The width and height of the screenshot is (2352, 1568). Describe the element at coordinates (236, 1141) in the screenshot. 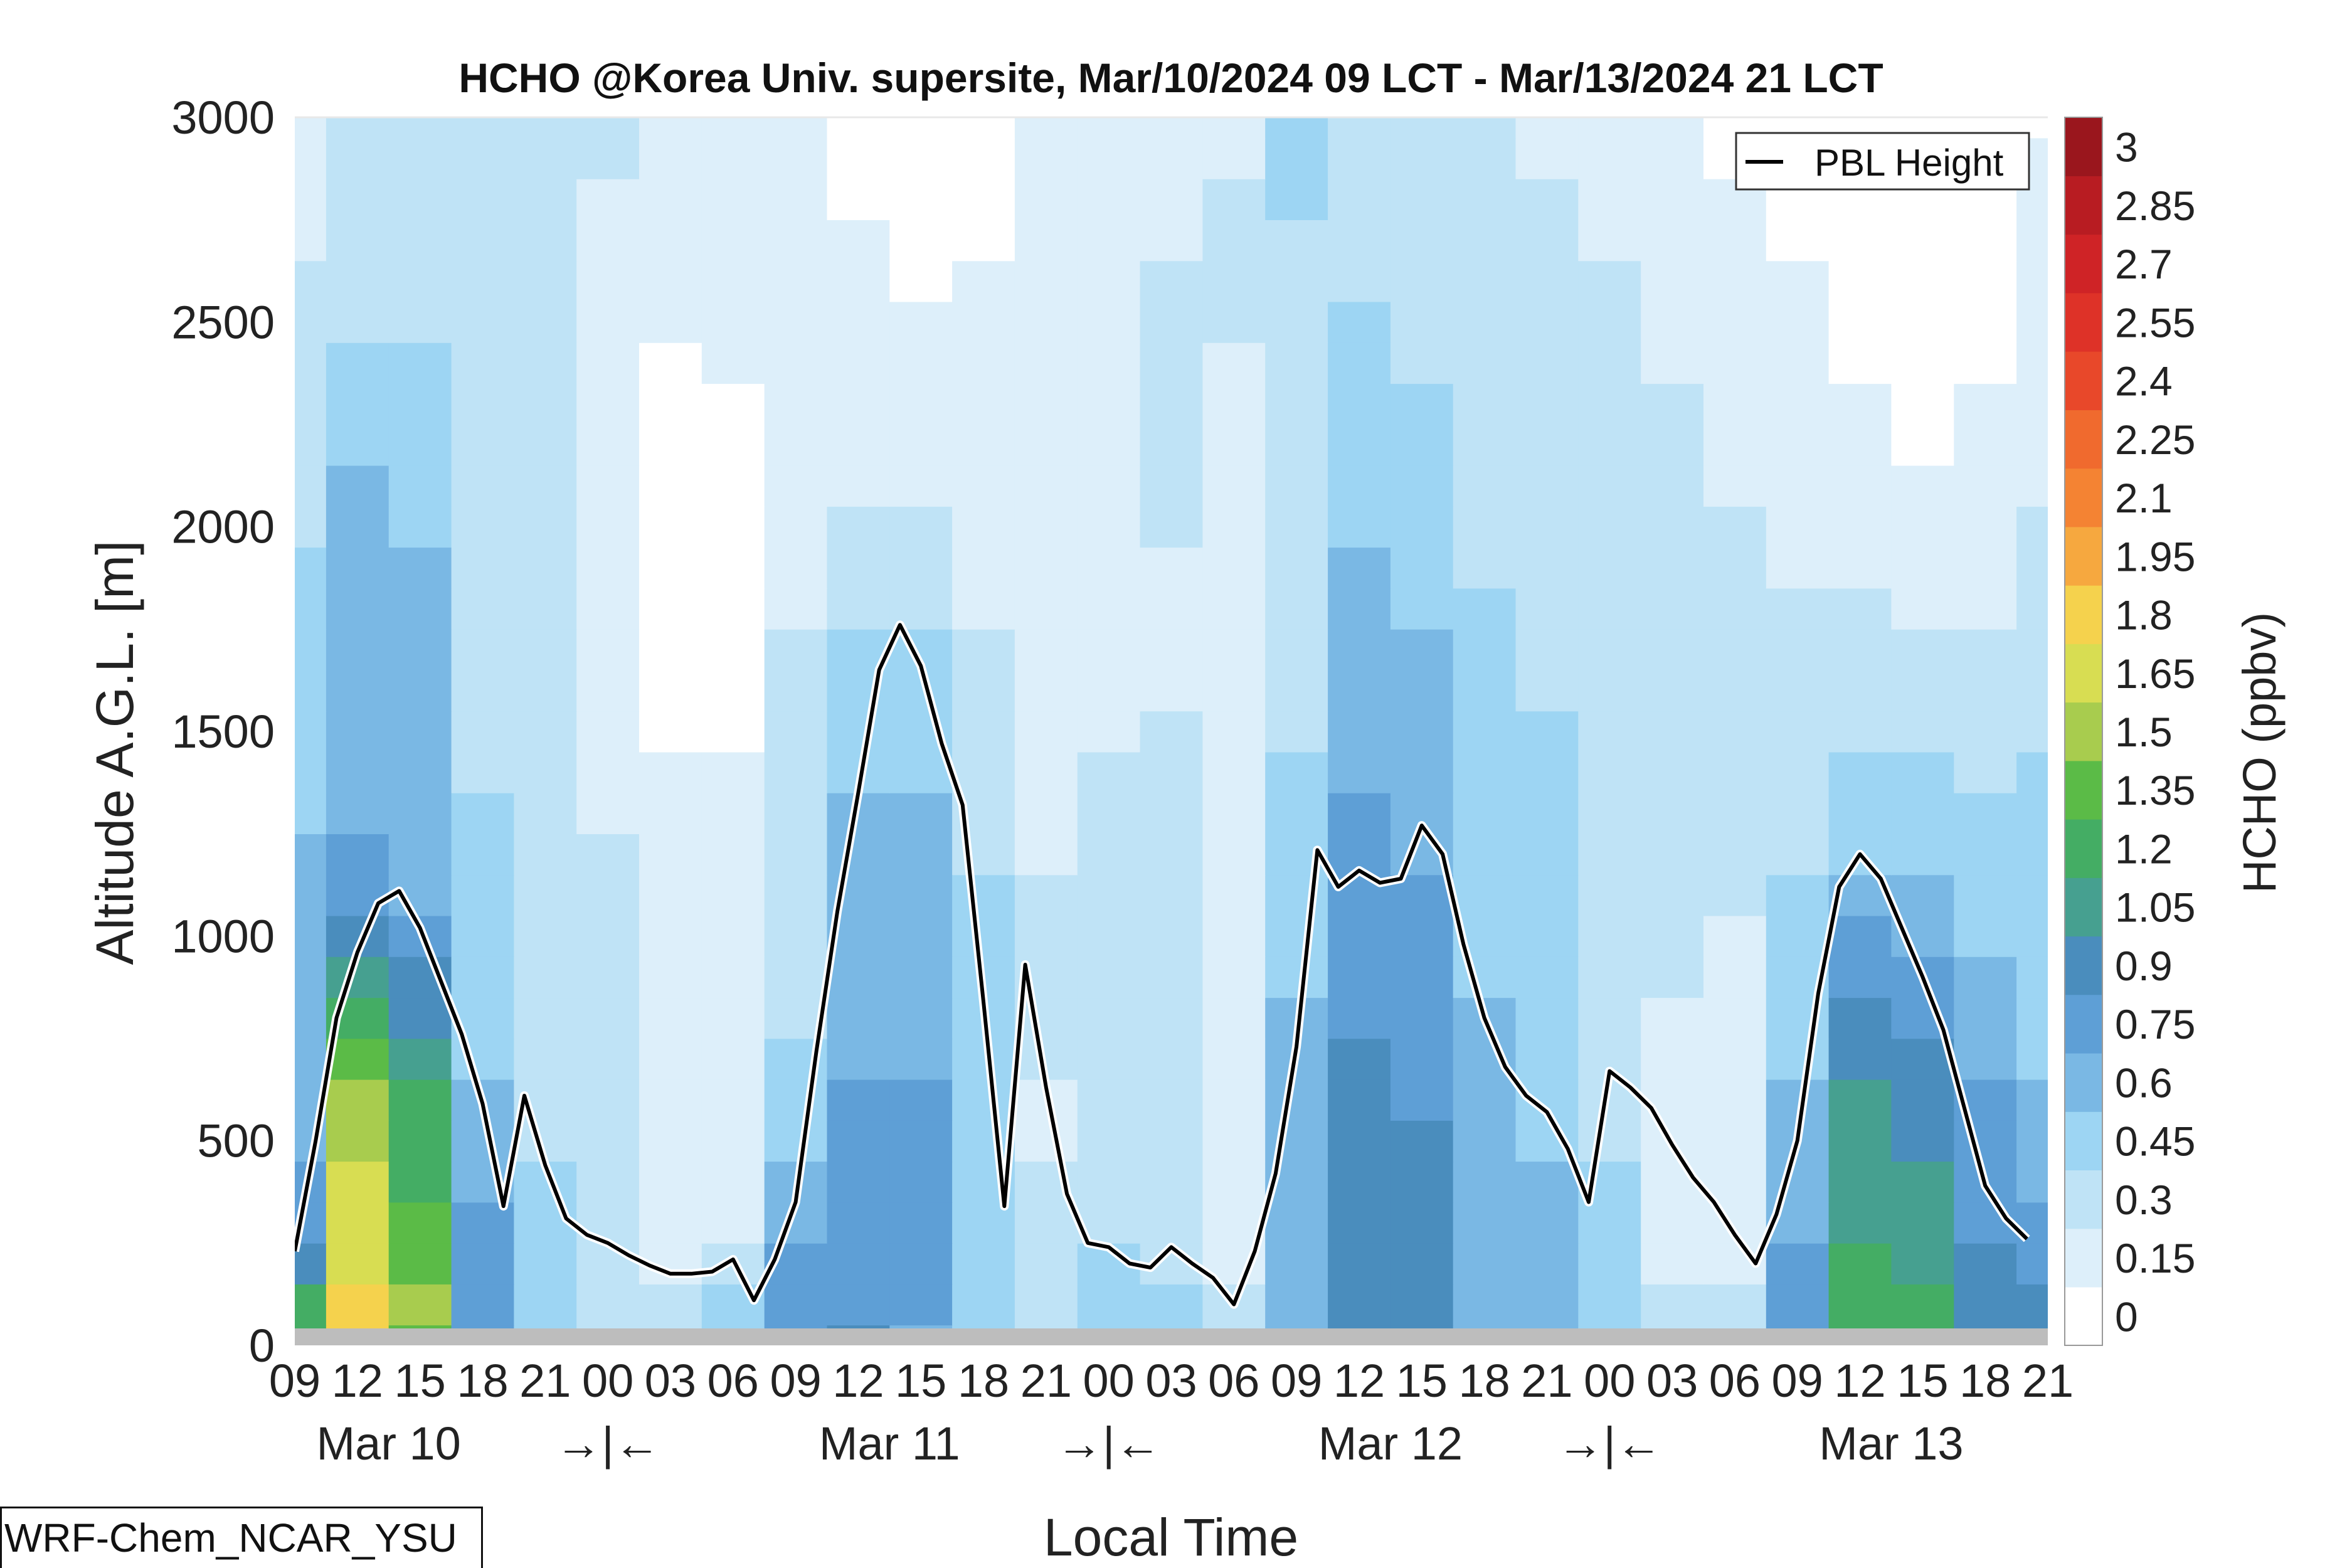

I see `y-tick-label: 500` at that location.